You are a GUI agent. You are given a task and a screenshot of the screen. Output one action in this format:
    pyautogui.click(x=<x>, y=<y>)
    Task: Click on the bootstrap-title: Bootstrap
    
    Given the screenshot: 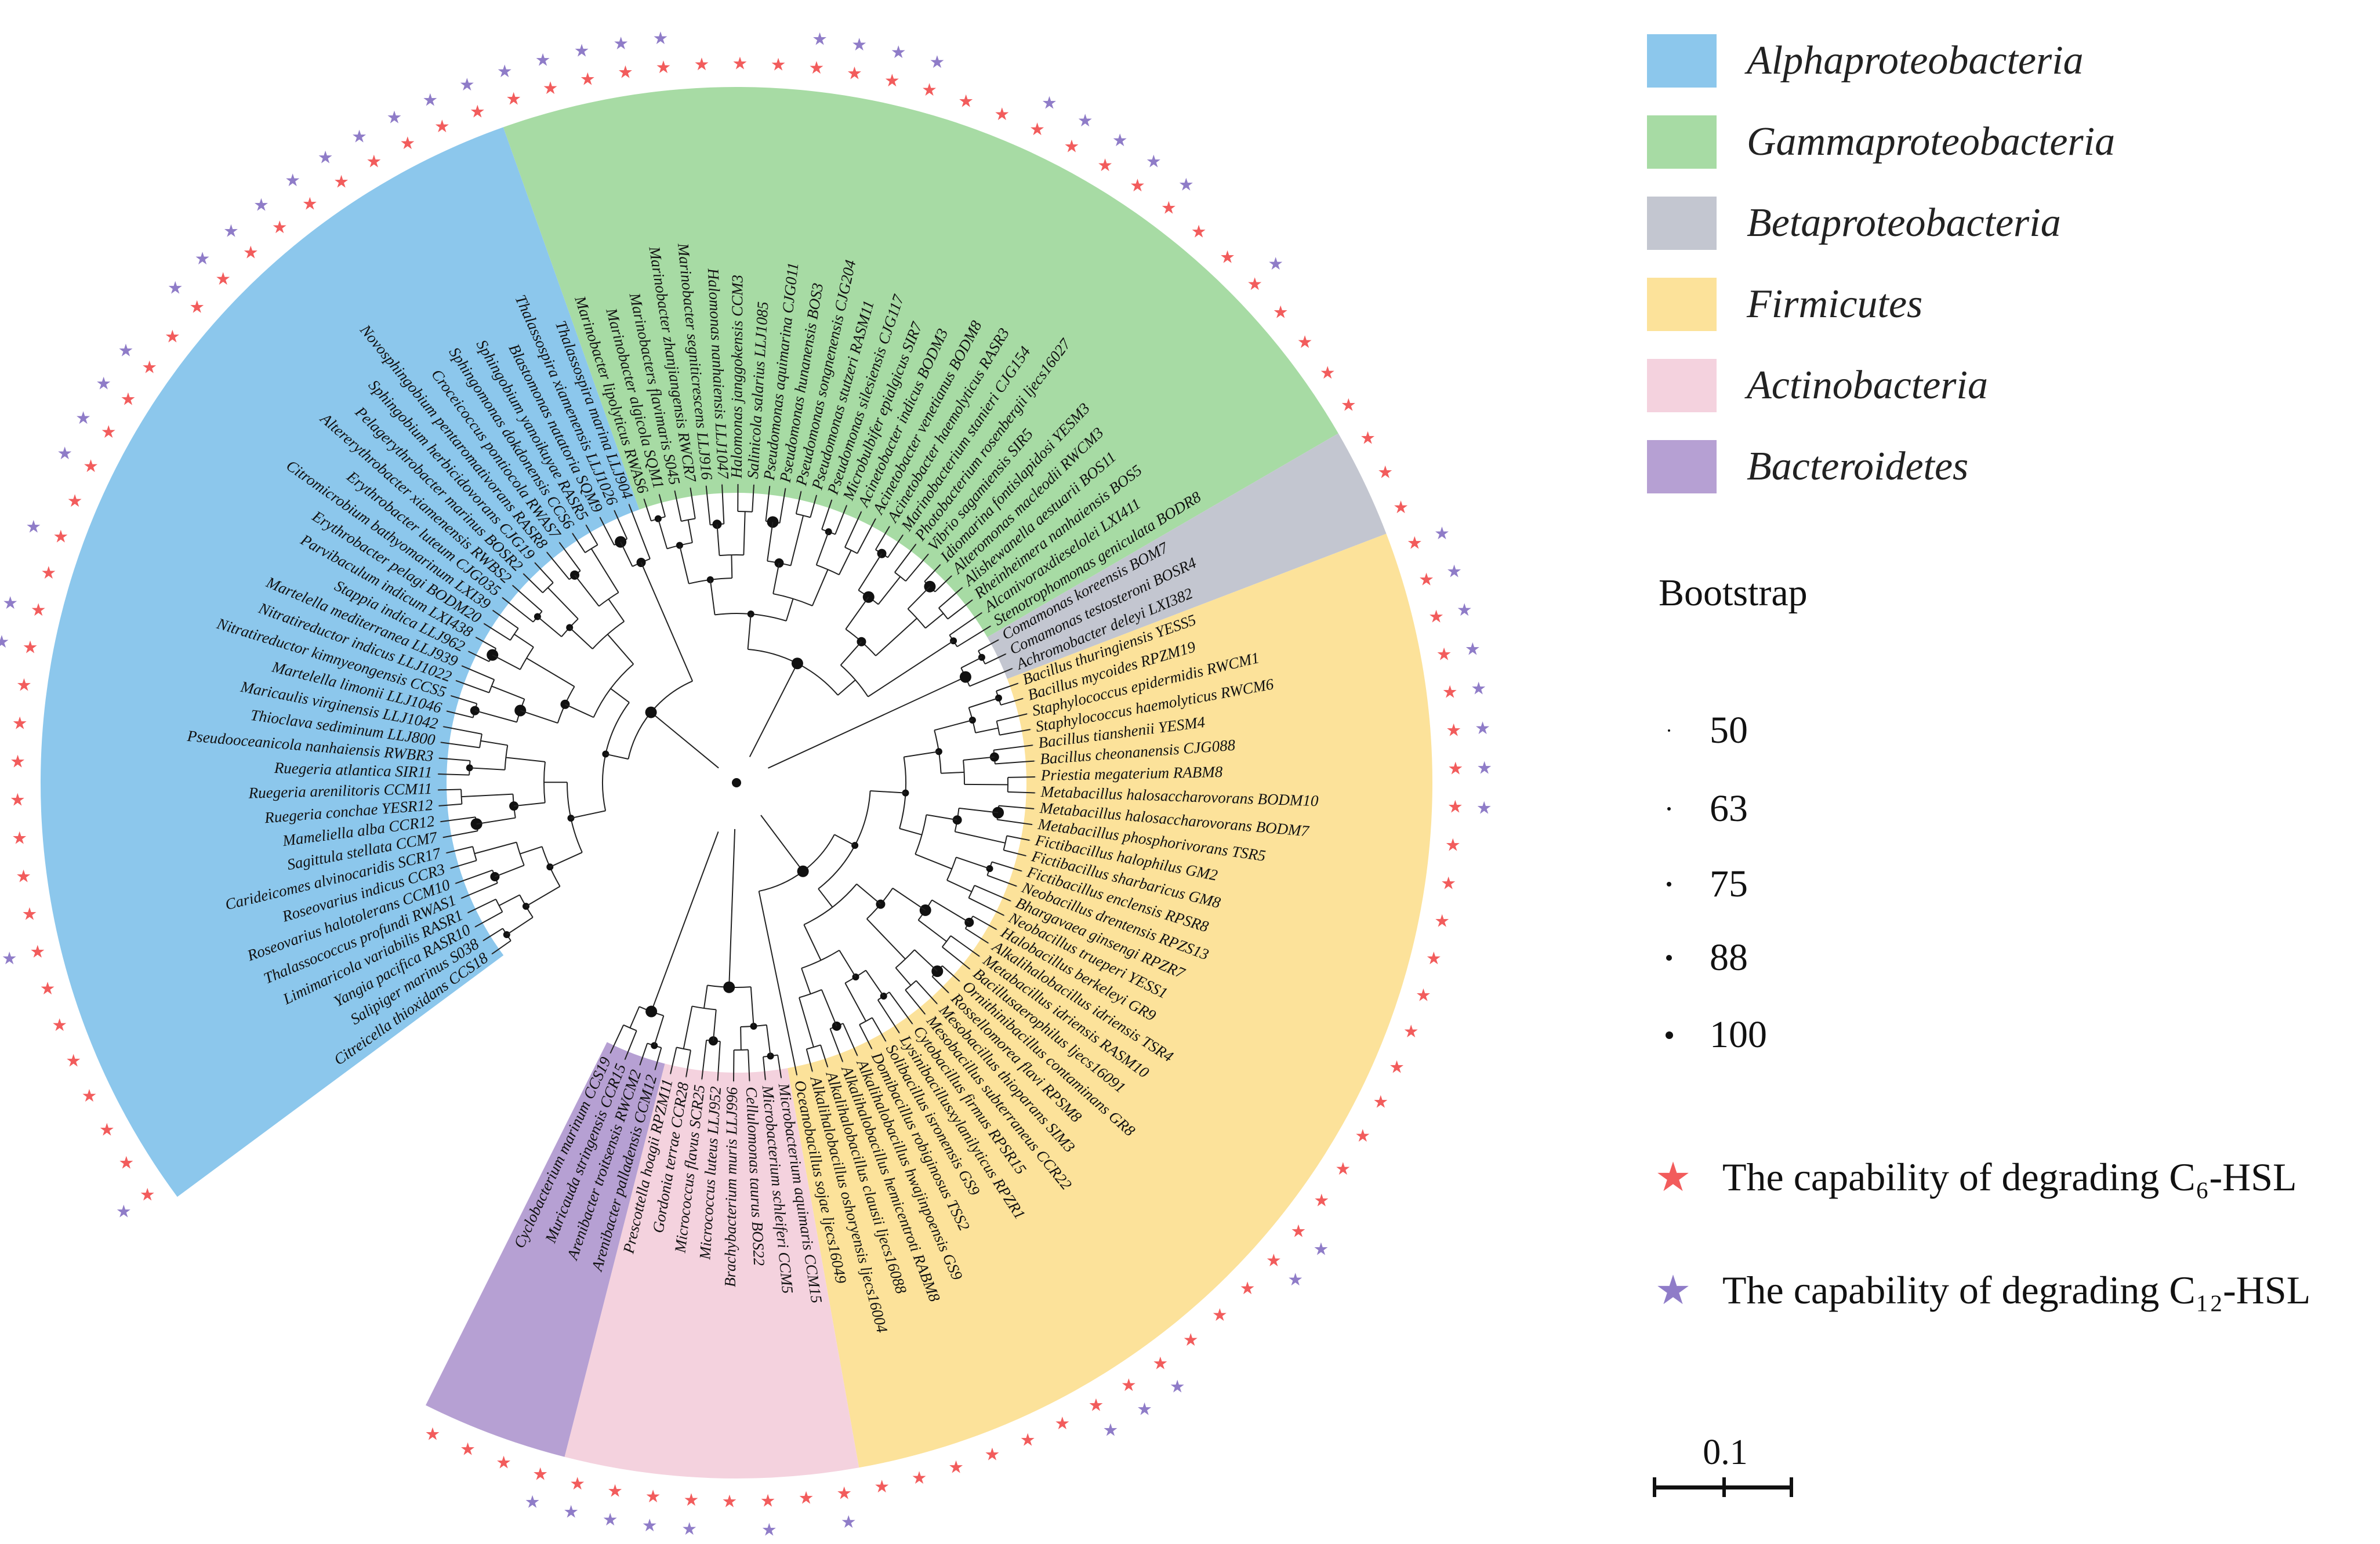 What is the action you would take?
    pyautogui.click(x=1734, y=593)
    